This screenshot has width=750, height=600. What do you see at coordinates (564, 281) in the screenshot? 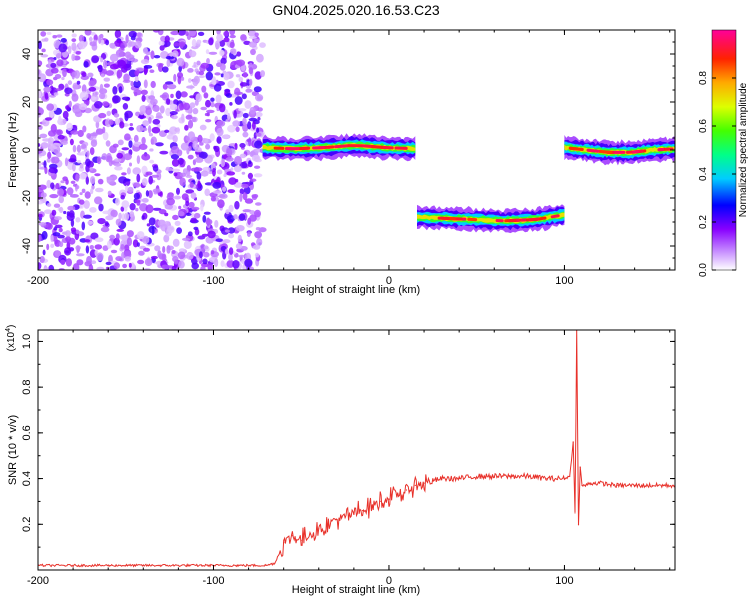
I see `x-tick-label: 100` at bounding box center [564, 281].